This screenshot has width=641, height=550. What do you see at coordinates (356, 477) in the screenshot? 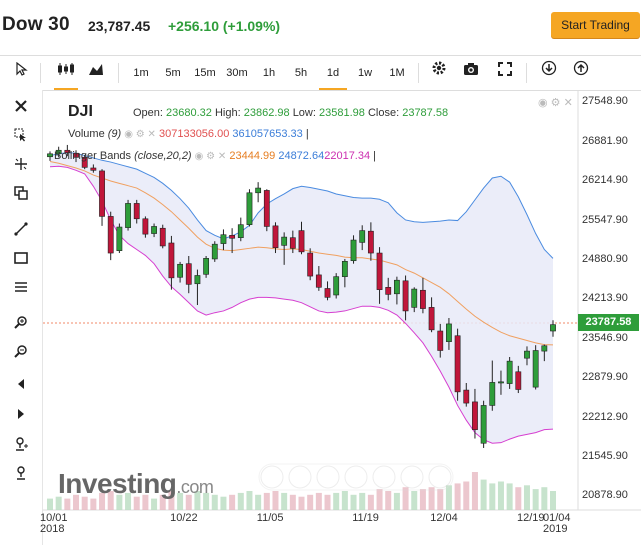
I see `playback-controls` at bounding box center [356, 477].